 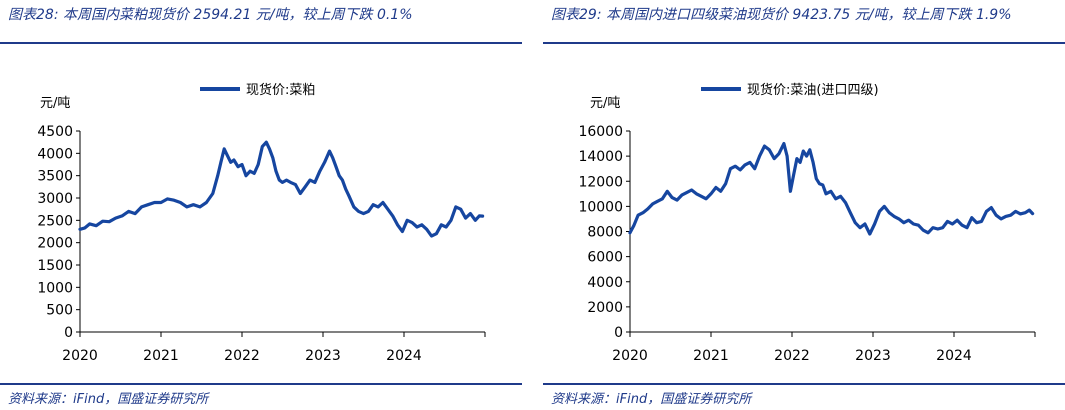 What do you see at coordinates (600, 132) in the screenshot?
I see `y-tick-label: 16000` at bounding box center [600, 132].